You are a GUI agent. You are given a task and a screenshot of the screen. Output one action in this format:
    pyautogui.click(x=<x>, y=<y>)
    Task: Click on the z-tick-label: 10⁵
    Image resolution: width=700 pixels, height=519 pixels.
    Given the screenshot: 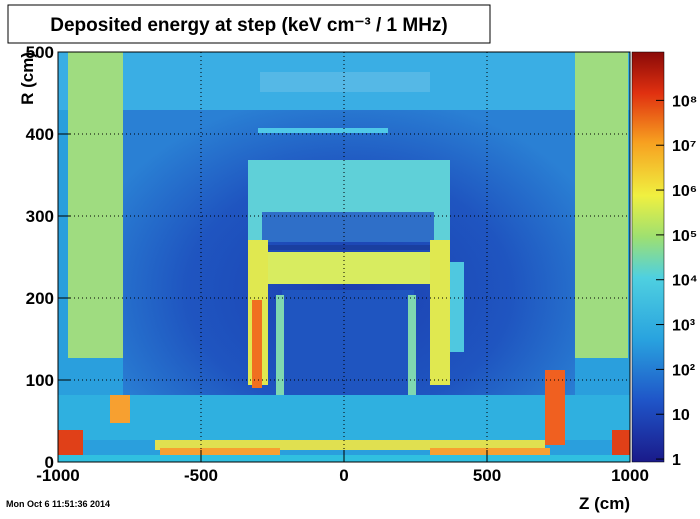 What is the action you would take?
    pyautogui.click(x=684, y=236)
    